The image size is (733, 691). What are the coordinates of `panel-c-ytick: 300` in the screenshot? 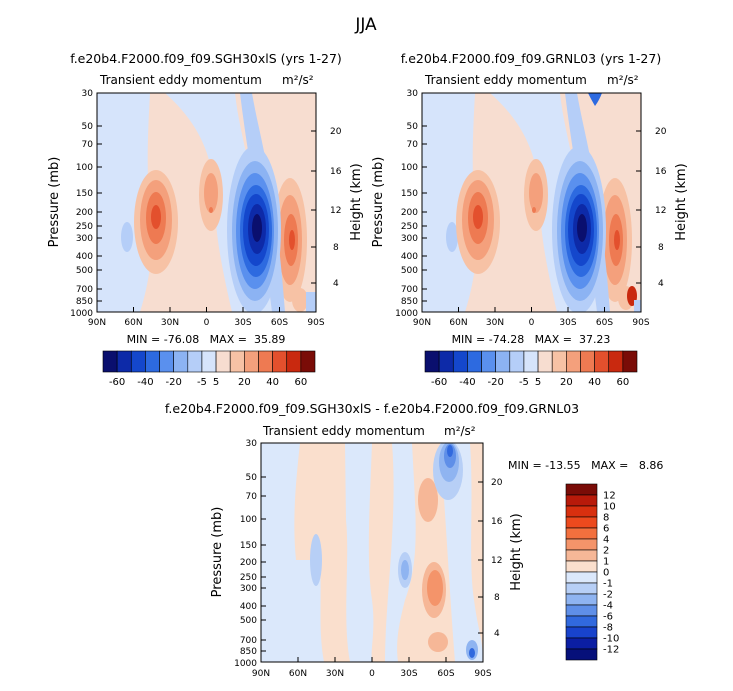 It's located at (248, 589).